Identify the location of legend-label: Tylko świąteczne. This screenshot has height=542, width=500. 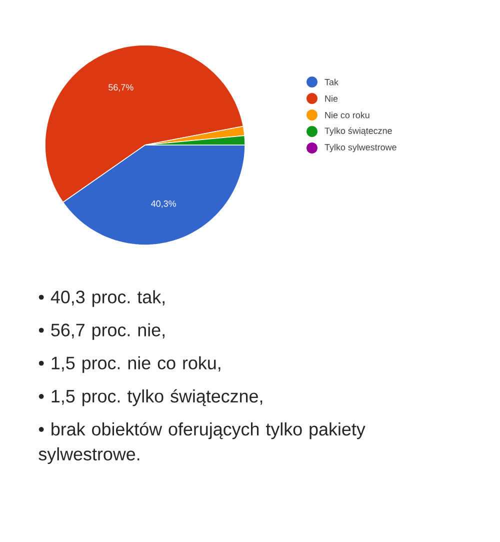
(358, 131).